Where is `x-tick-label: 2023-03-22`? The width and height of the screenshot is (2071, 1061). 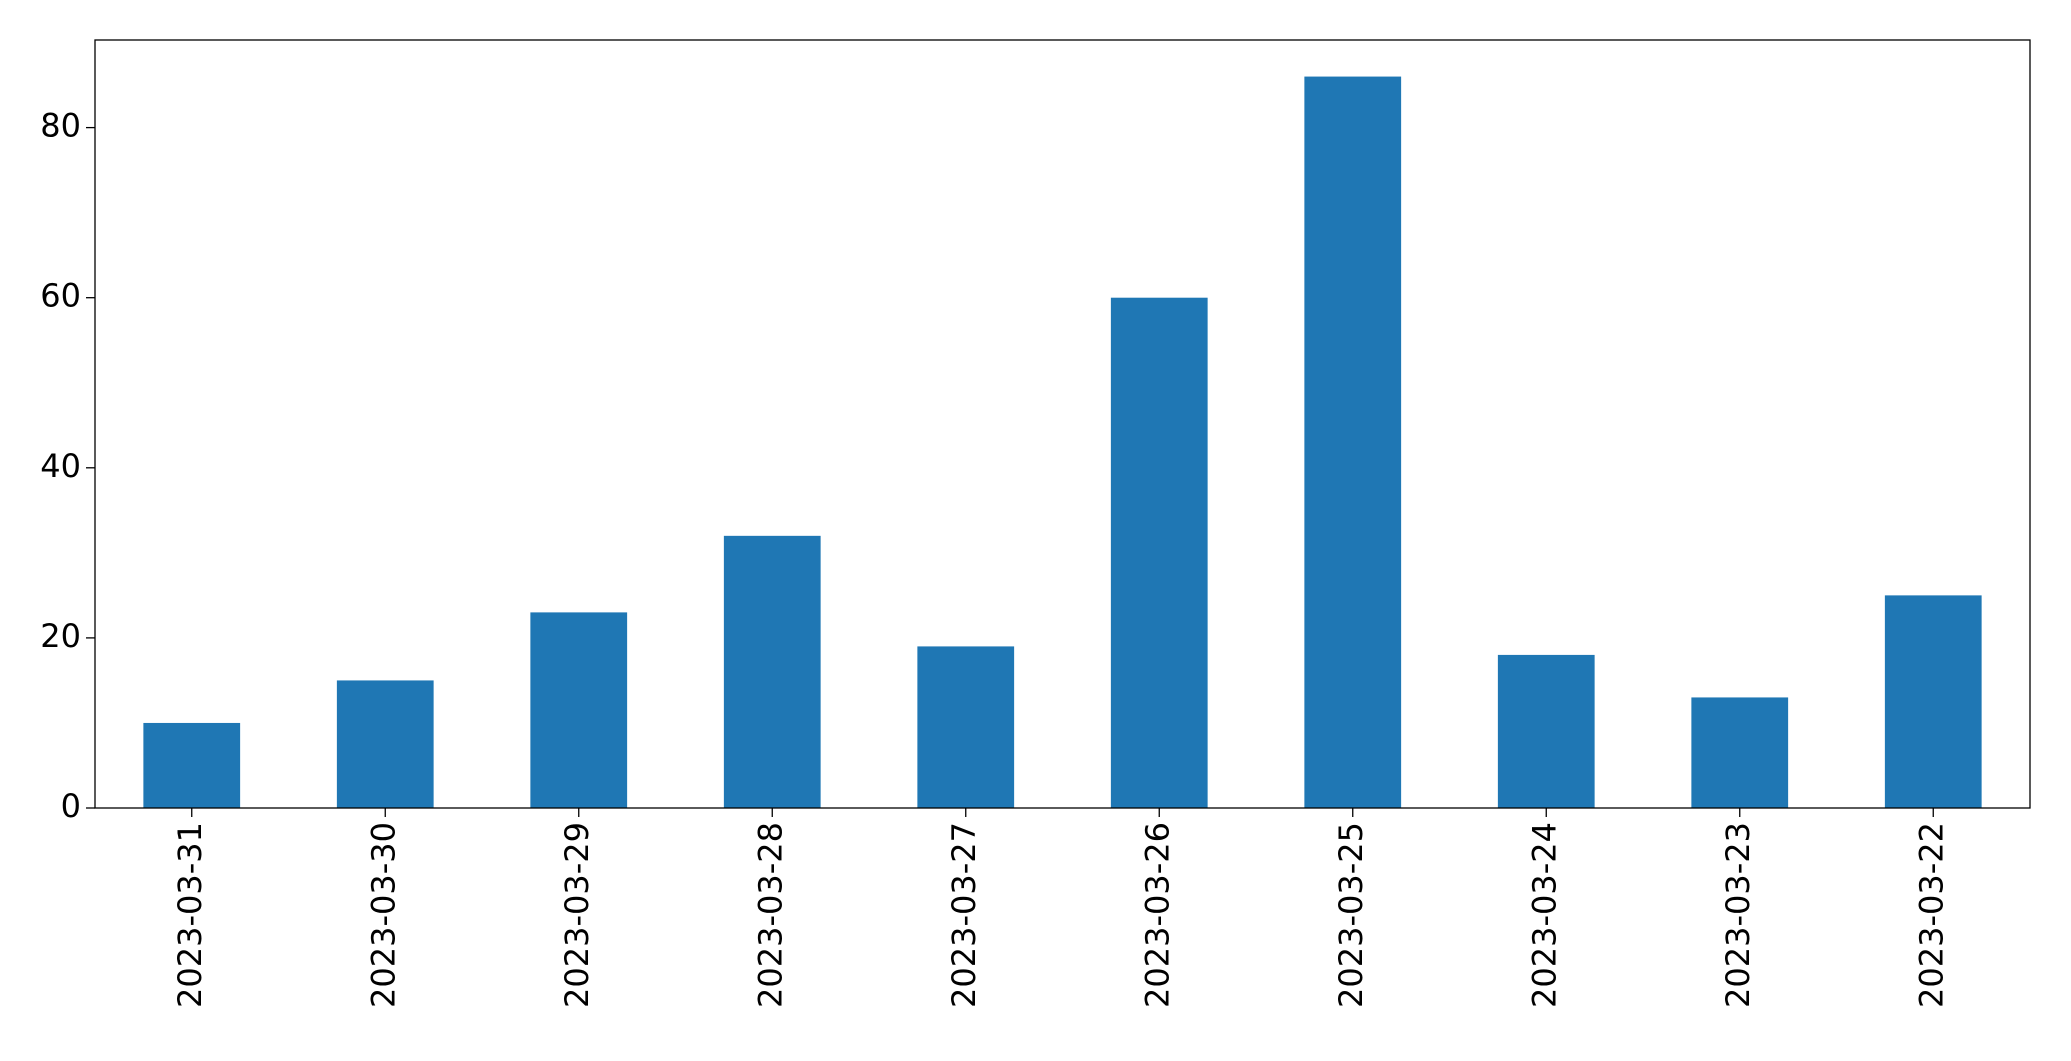 x-tick-label: 2023-03-22 is located at coordinates (1931, 915).